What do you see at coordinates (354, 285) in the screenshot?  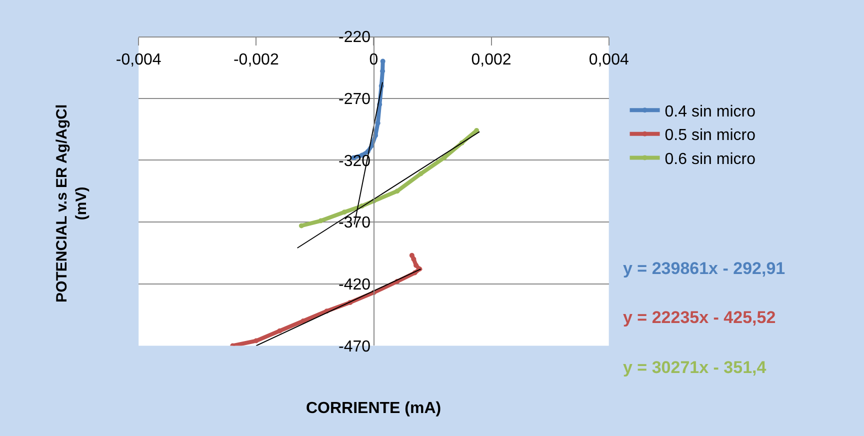 I see `y-tick-label: -420` at bounding box center [354, 285].